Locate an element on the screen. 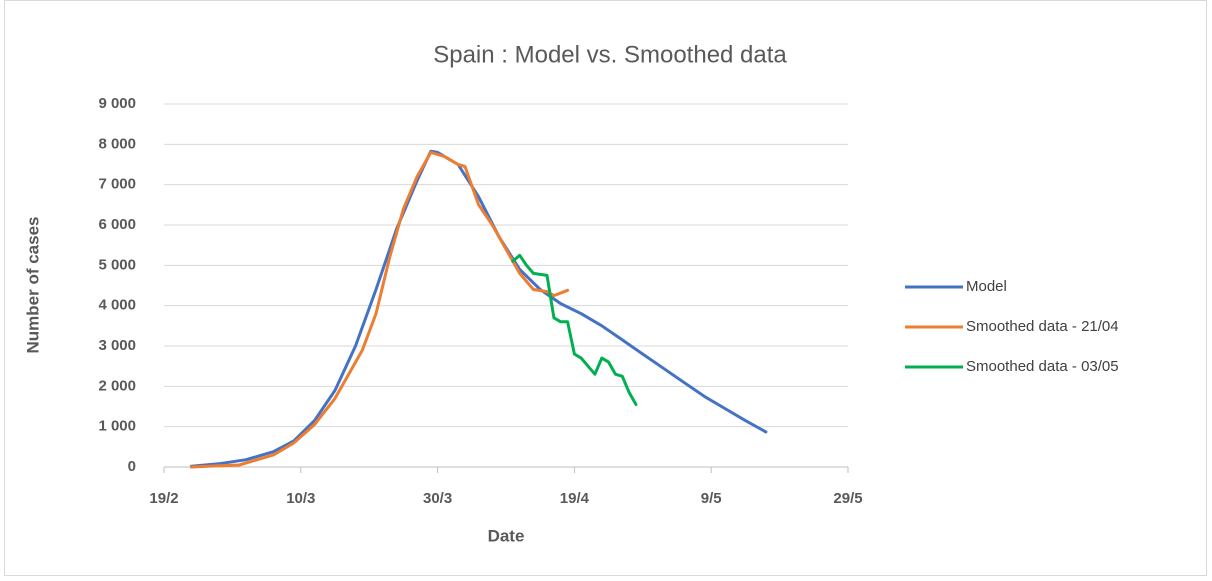 This screenshot has width=1212, height=581. y-tick-label: 7 000 is located at coordinates (117, 184).